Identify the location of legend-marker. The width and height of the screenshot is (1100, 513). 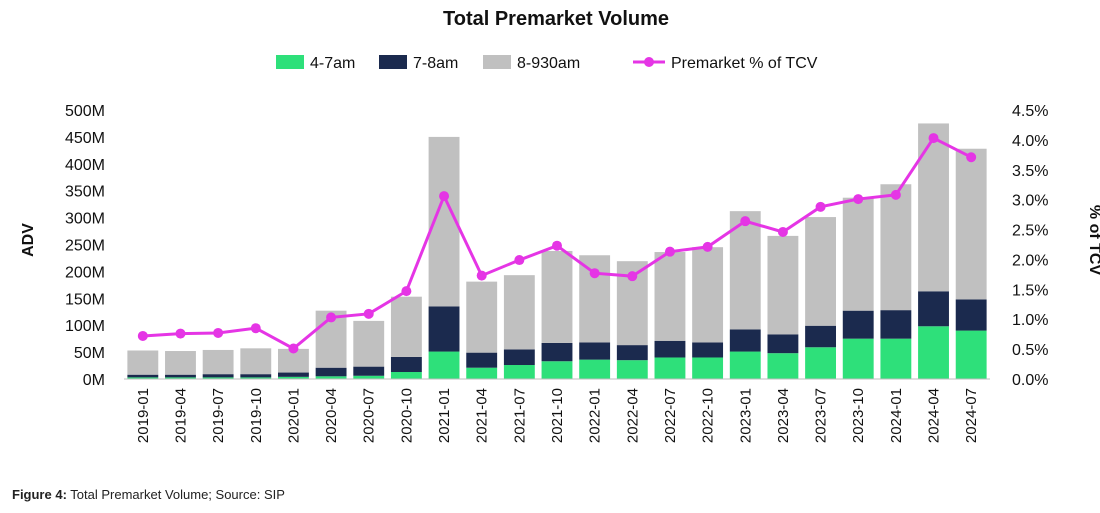
(649, 62).